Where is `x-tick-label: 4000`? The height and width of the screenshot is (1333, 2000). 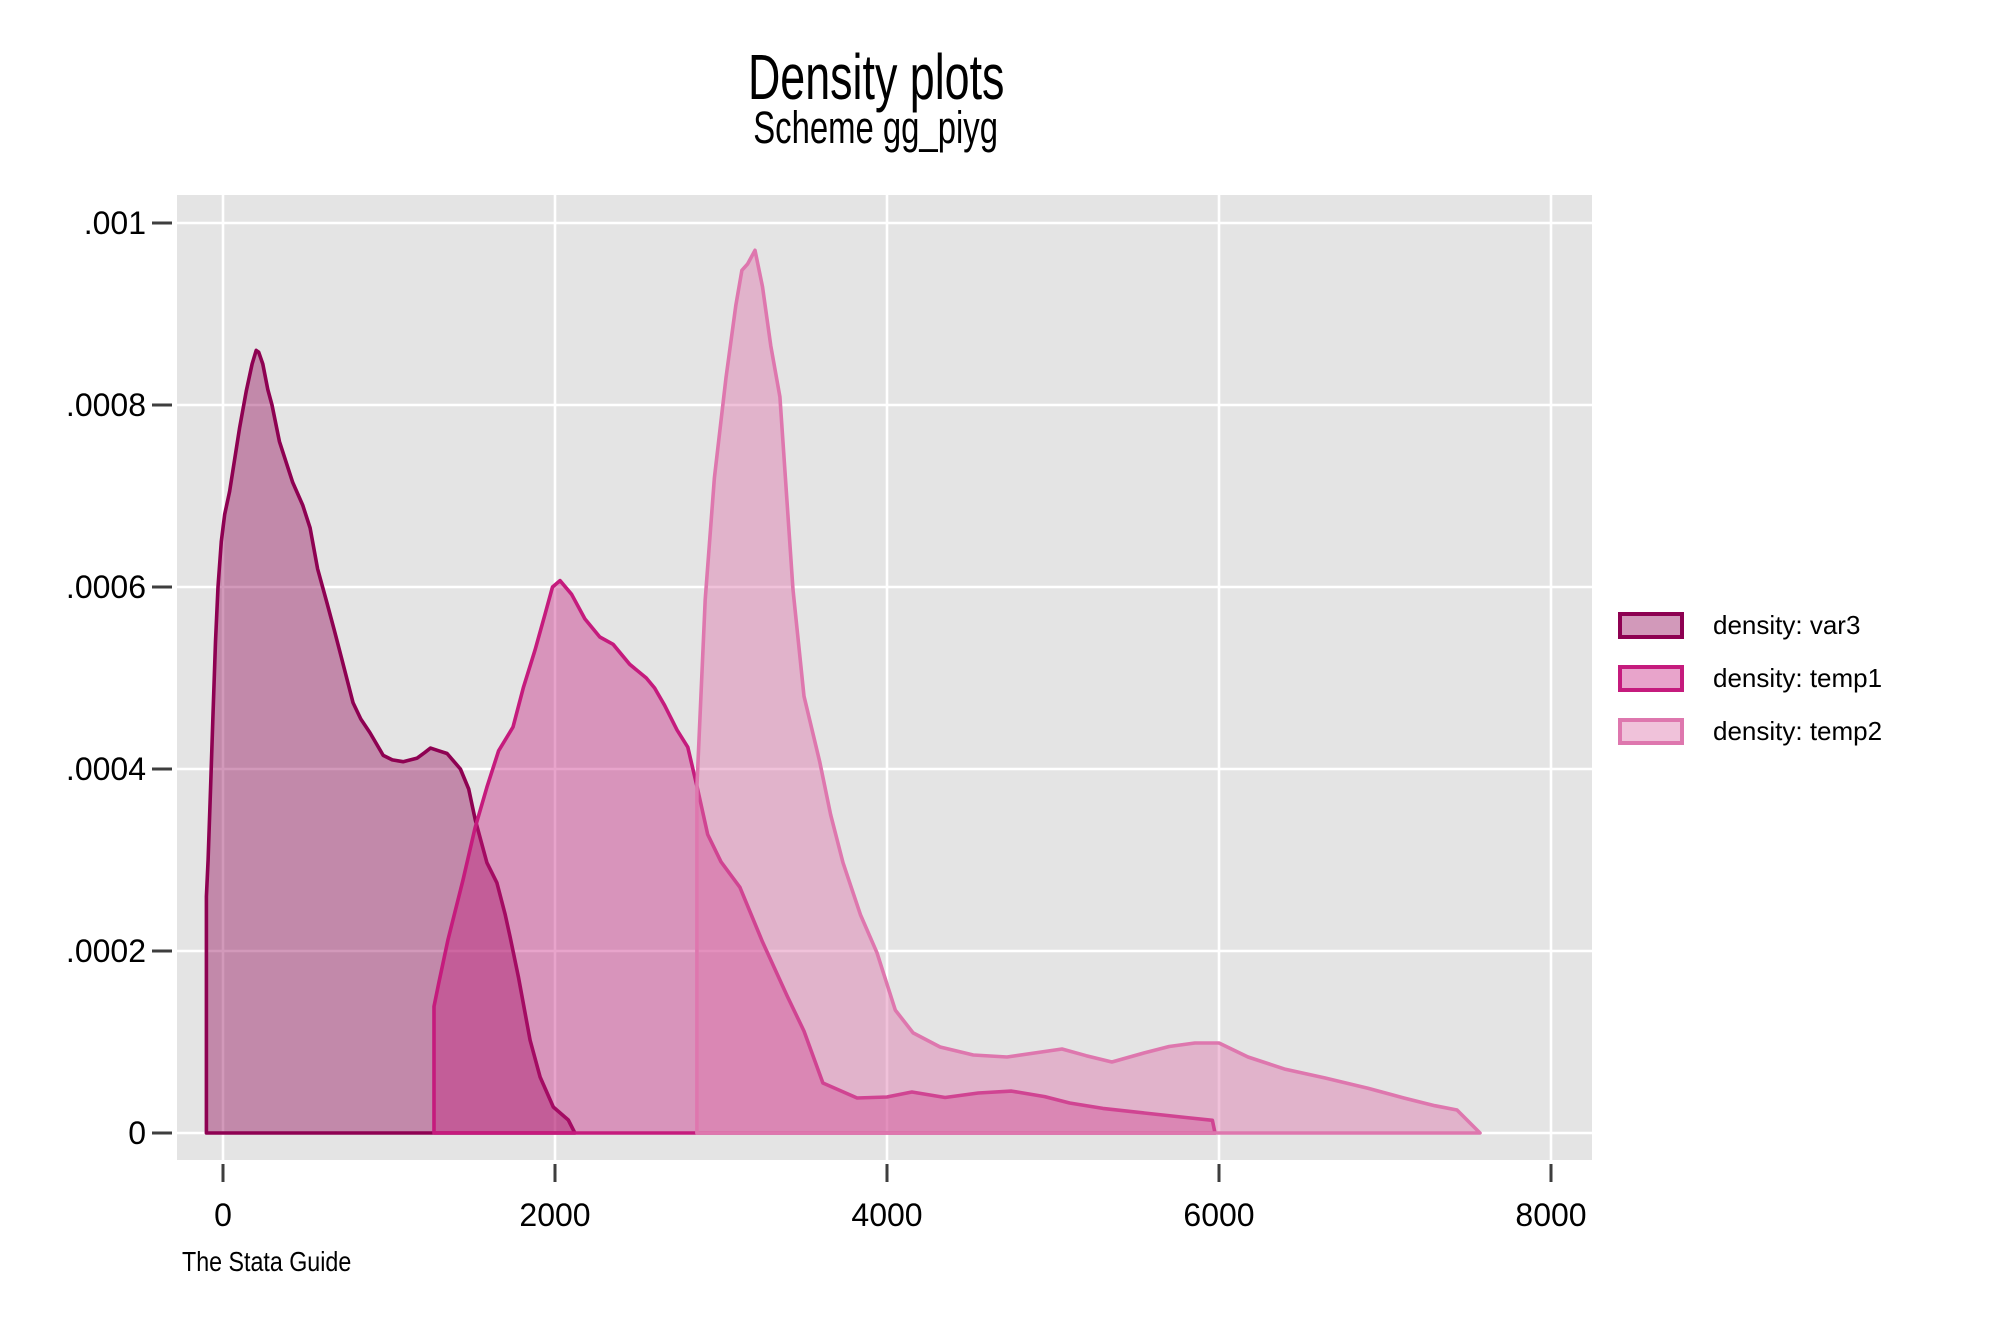 x-tick-label: 4000 is located at coordinates (887, 1215).